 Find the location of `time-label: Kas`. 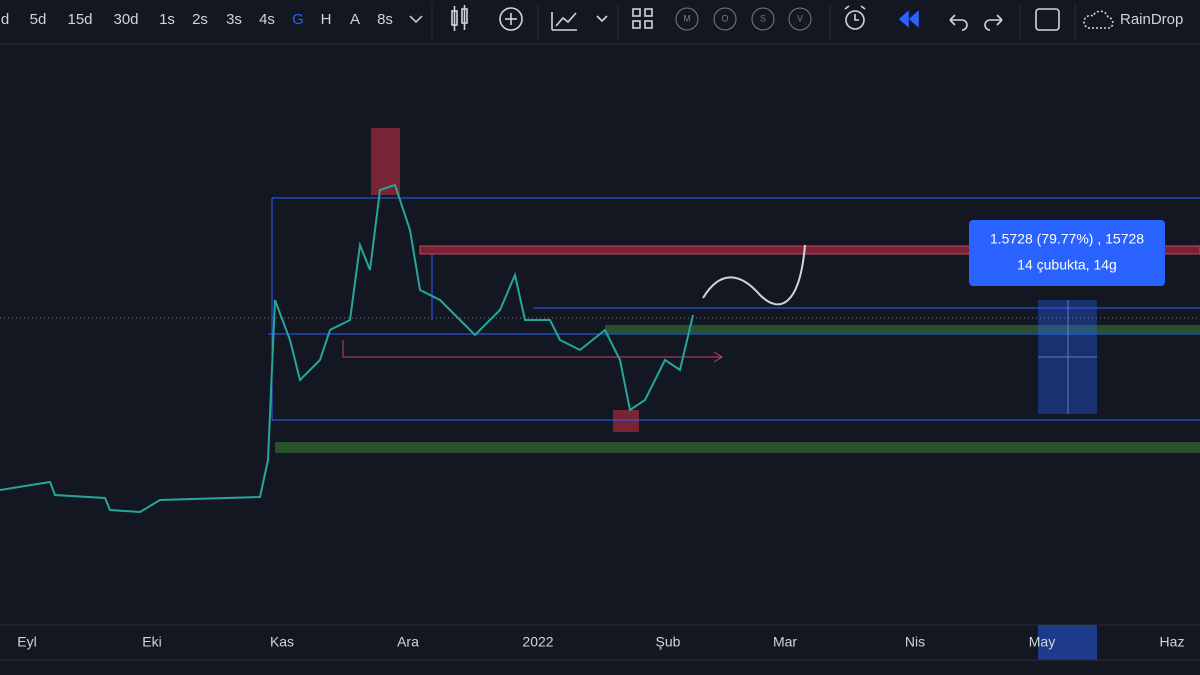

time-label: Kas is located at coordinates (282, 642).